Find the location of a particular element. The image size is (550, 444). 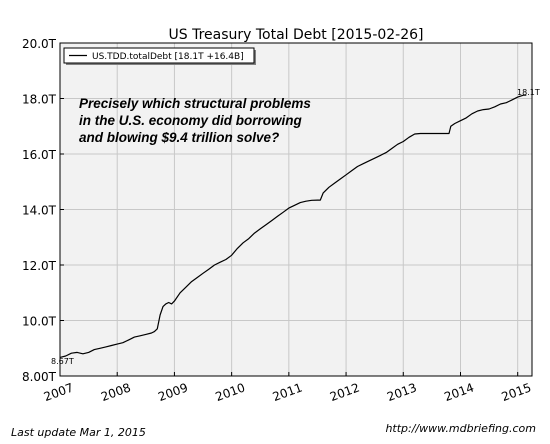

x-tick-label: 2009 is located at coordinates (172, 392).